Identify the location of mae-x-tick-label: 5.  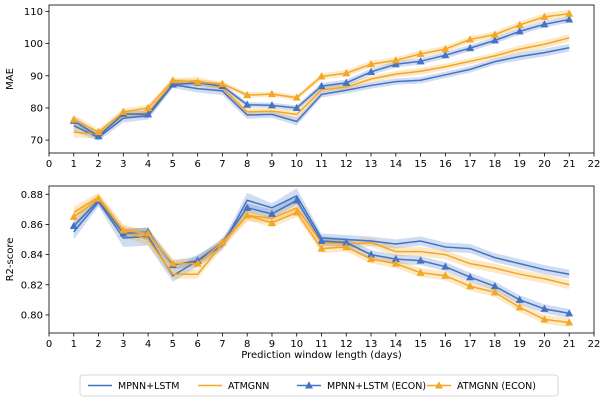
(173, 164).